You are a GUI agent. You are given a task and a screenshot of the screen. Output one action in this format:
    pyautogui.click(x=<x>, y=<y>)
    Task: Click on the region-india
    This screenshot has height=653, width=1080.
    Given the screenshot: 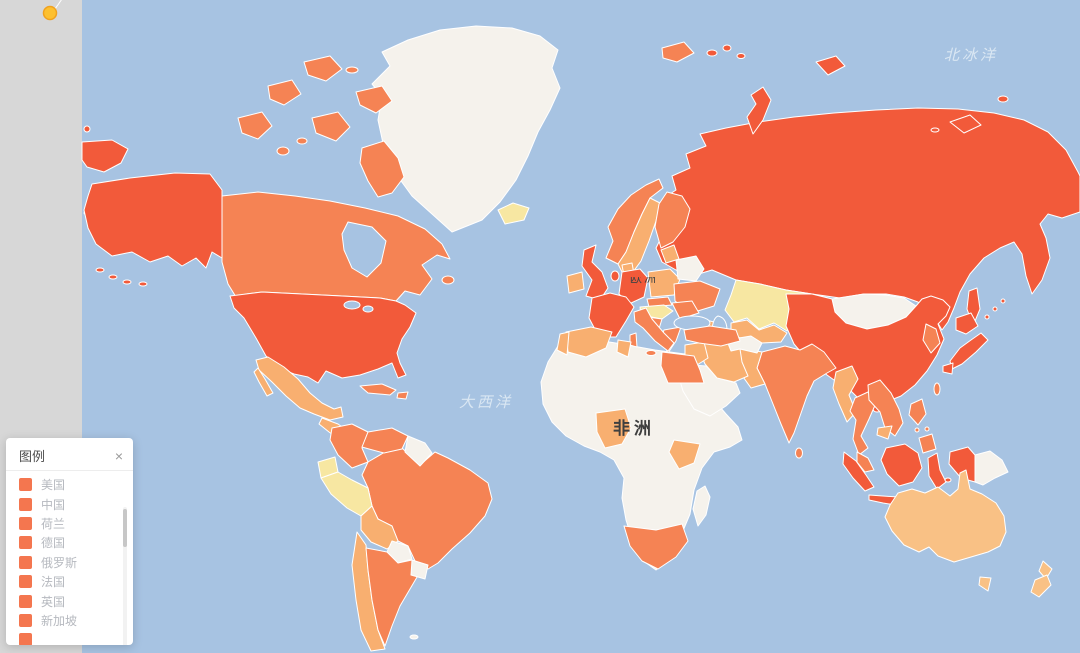 What is the action you would take?
    pyautogui.click(x=796, y=393)
    